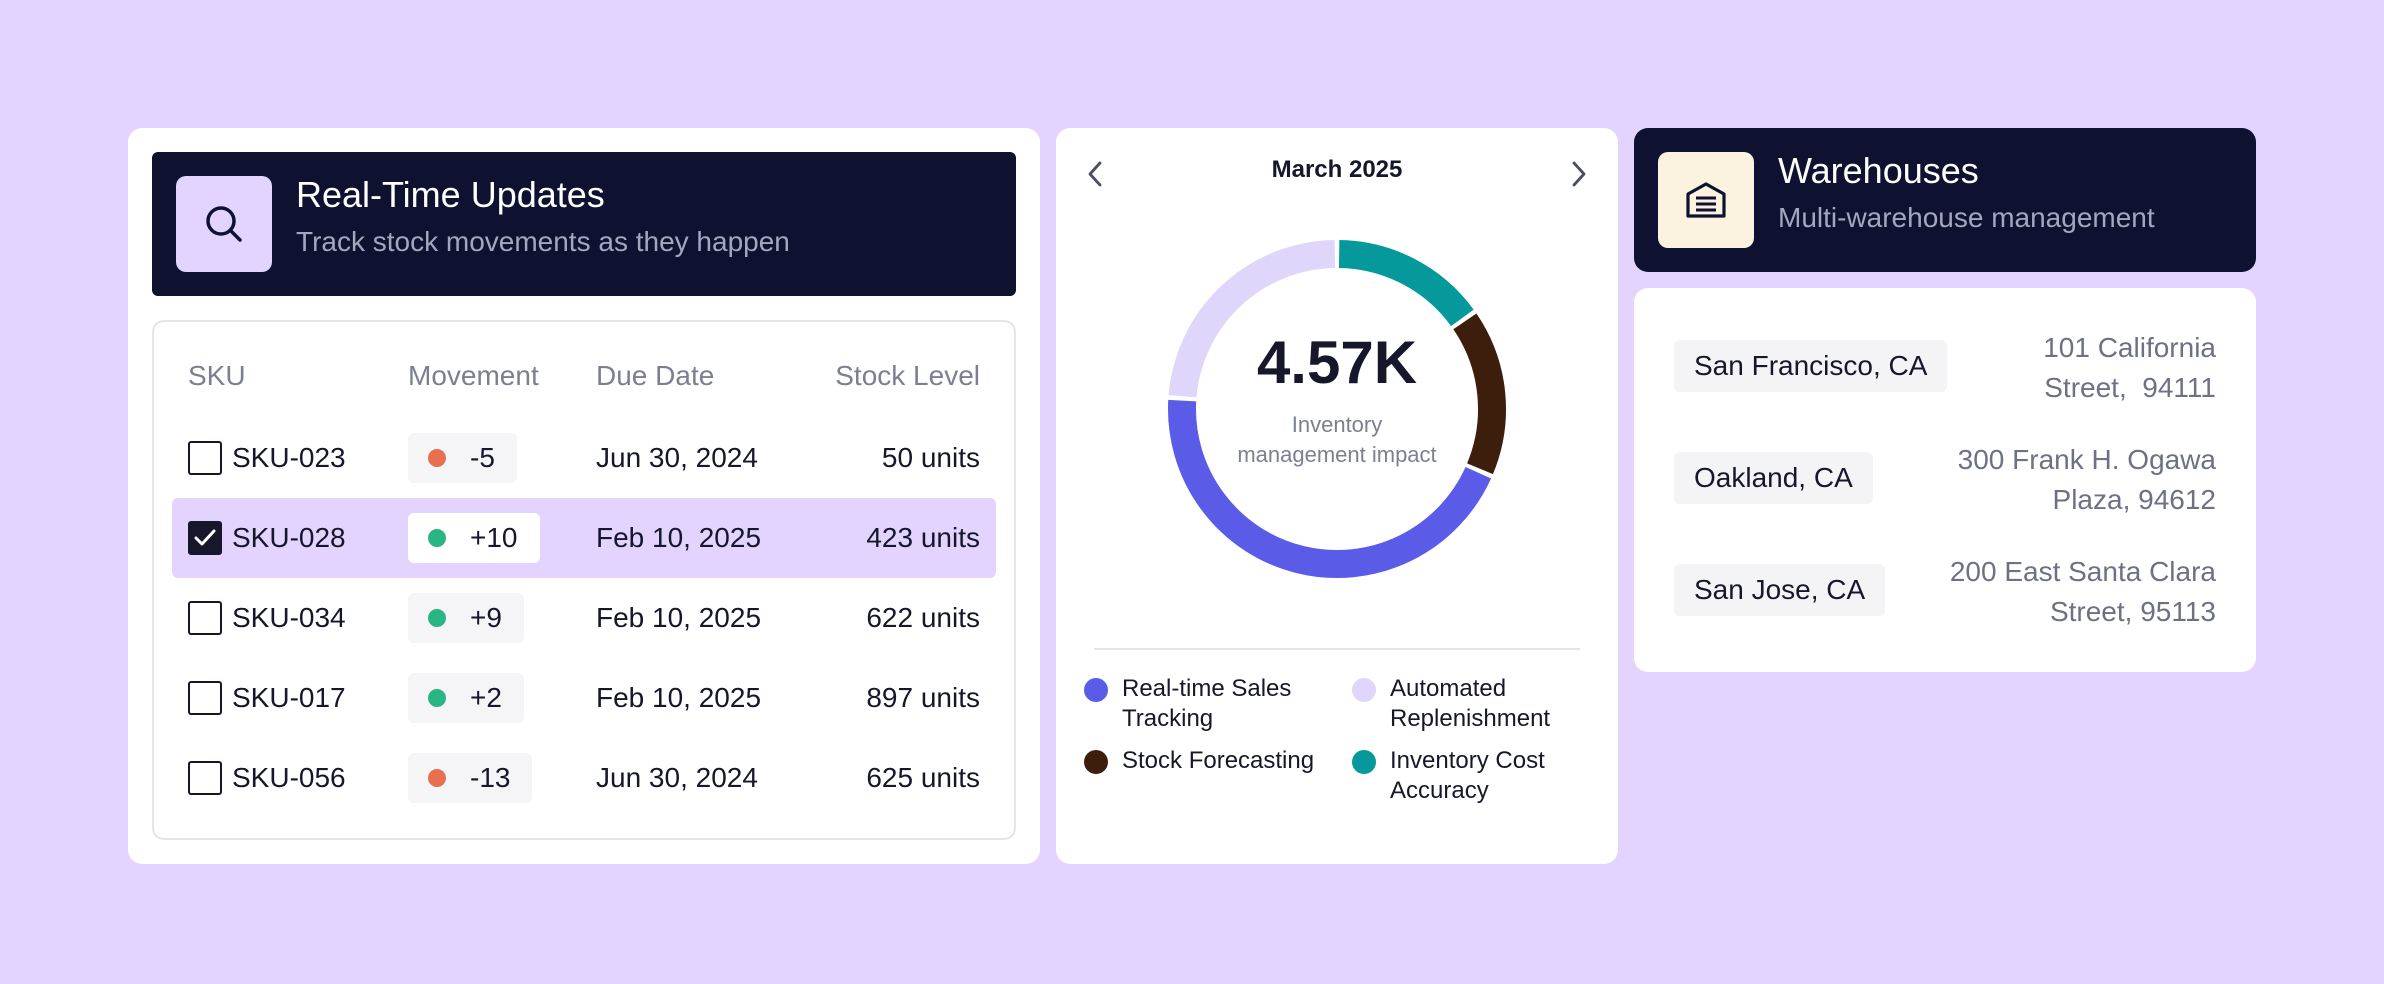 This screenshot has height=984, width=2384. I want to click on chart-center-label: Inventory management impact, so click(1337, 439).